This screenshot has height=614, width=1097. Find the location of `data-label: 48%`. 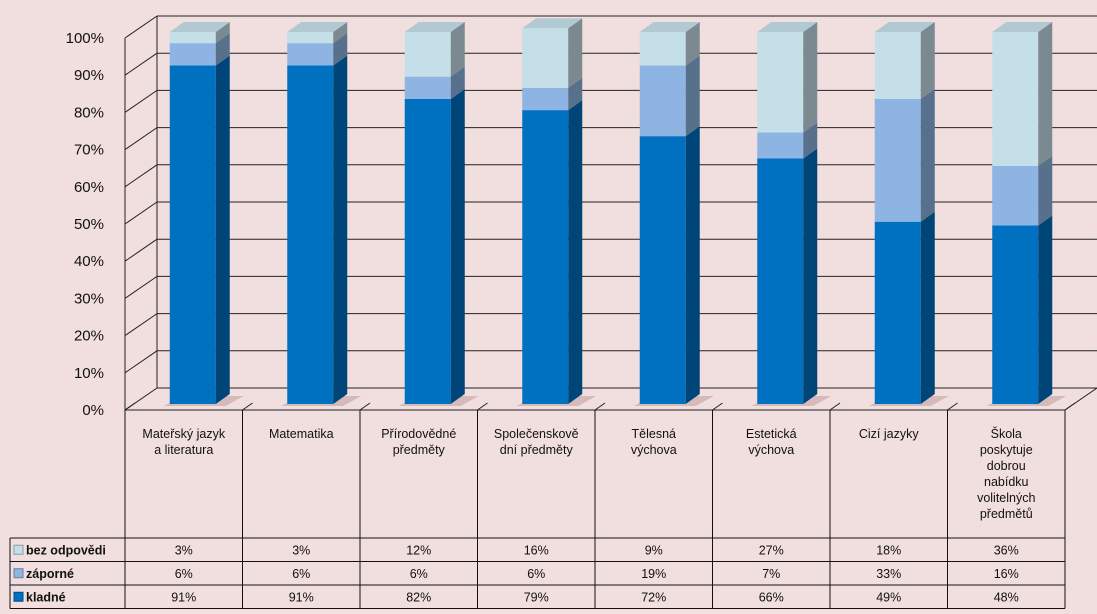

data-label: 48% is located at coordinates (1006, 597).